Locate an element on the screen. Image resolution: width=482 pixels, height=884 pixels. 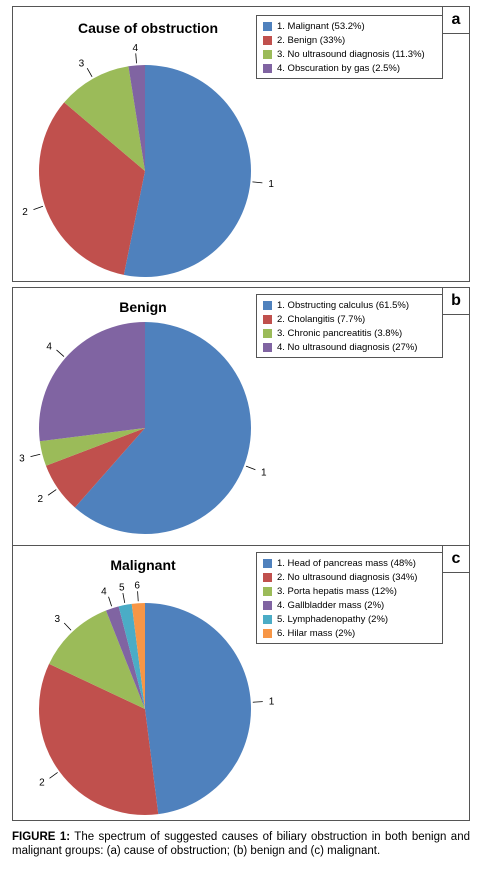
legend-label: 1. Head of pancreas mass (48%) is located at coordinates (346, 563).